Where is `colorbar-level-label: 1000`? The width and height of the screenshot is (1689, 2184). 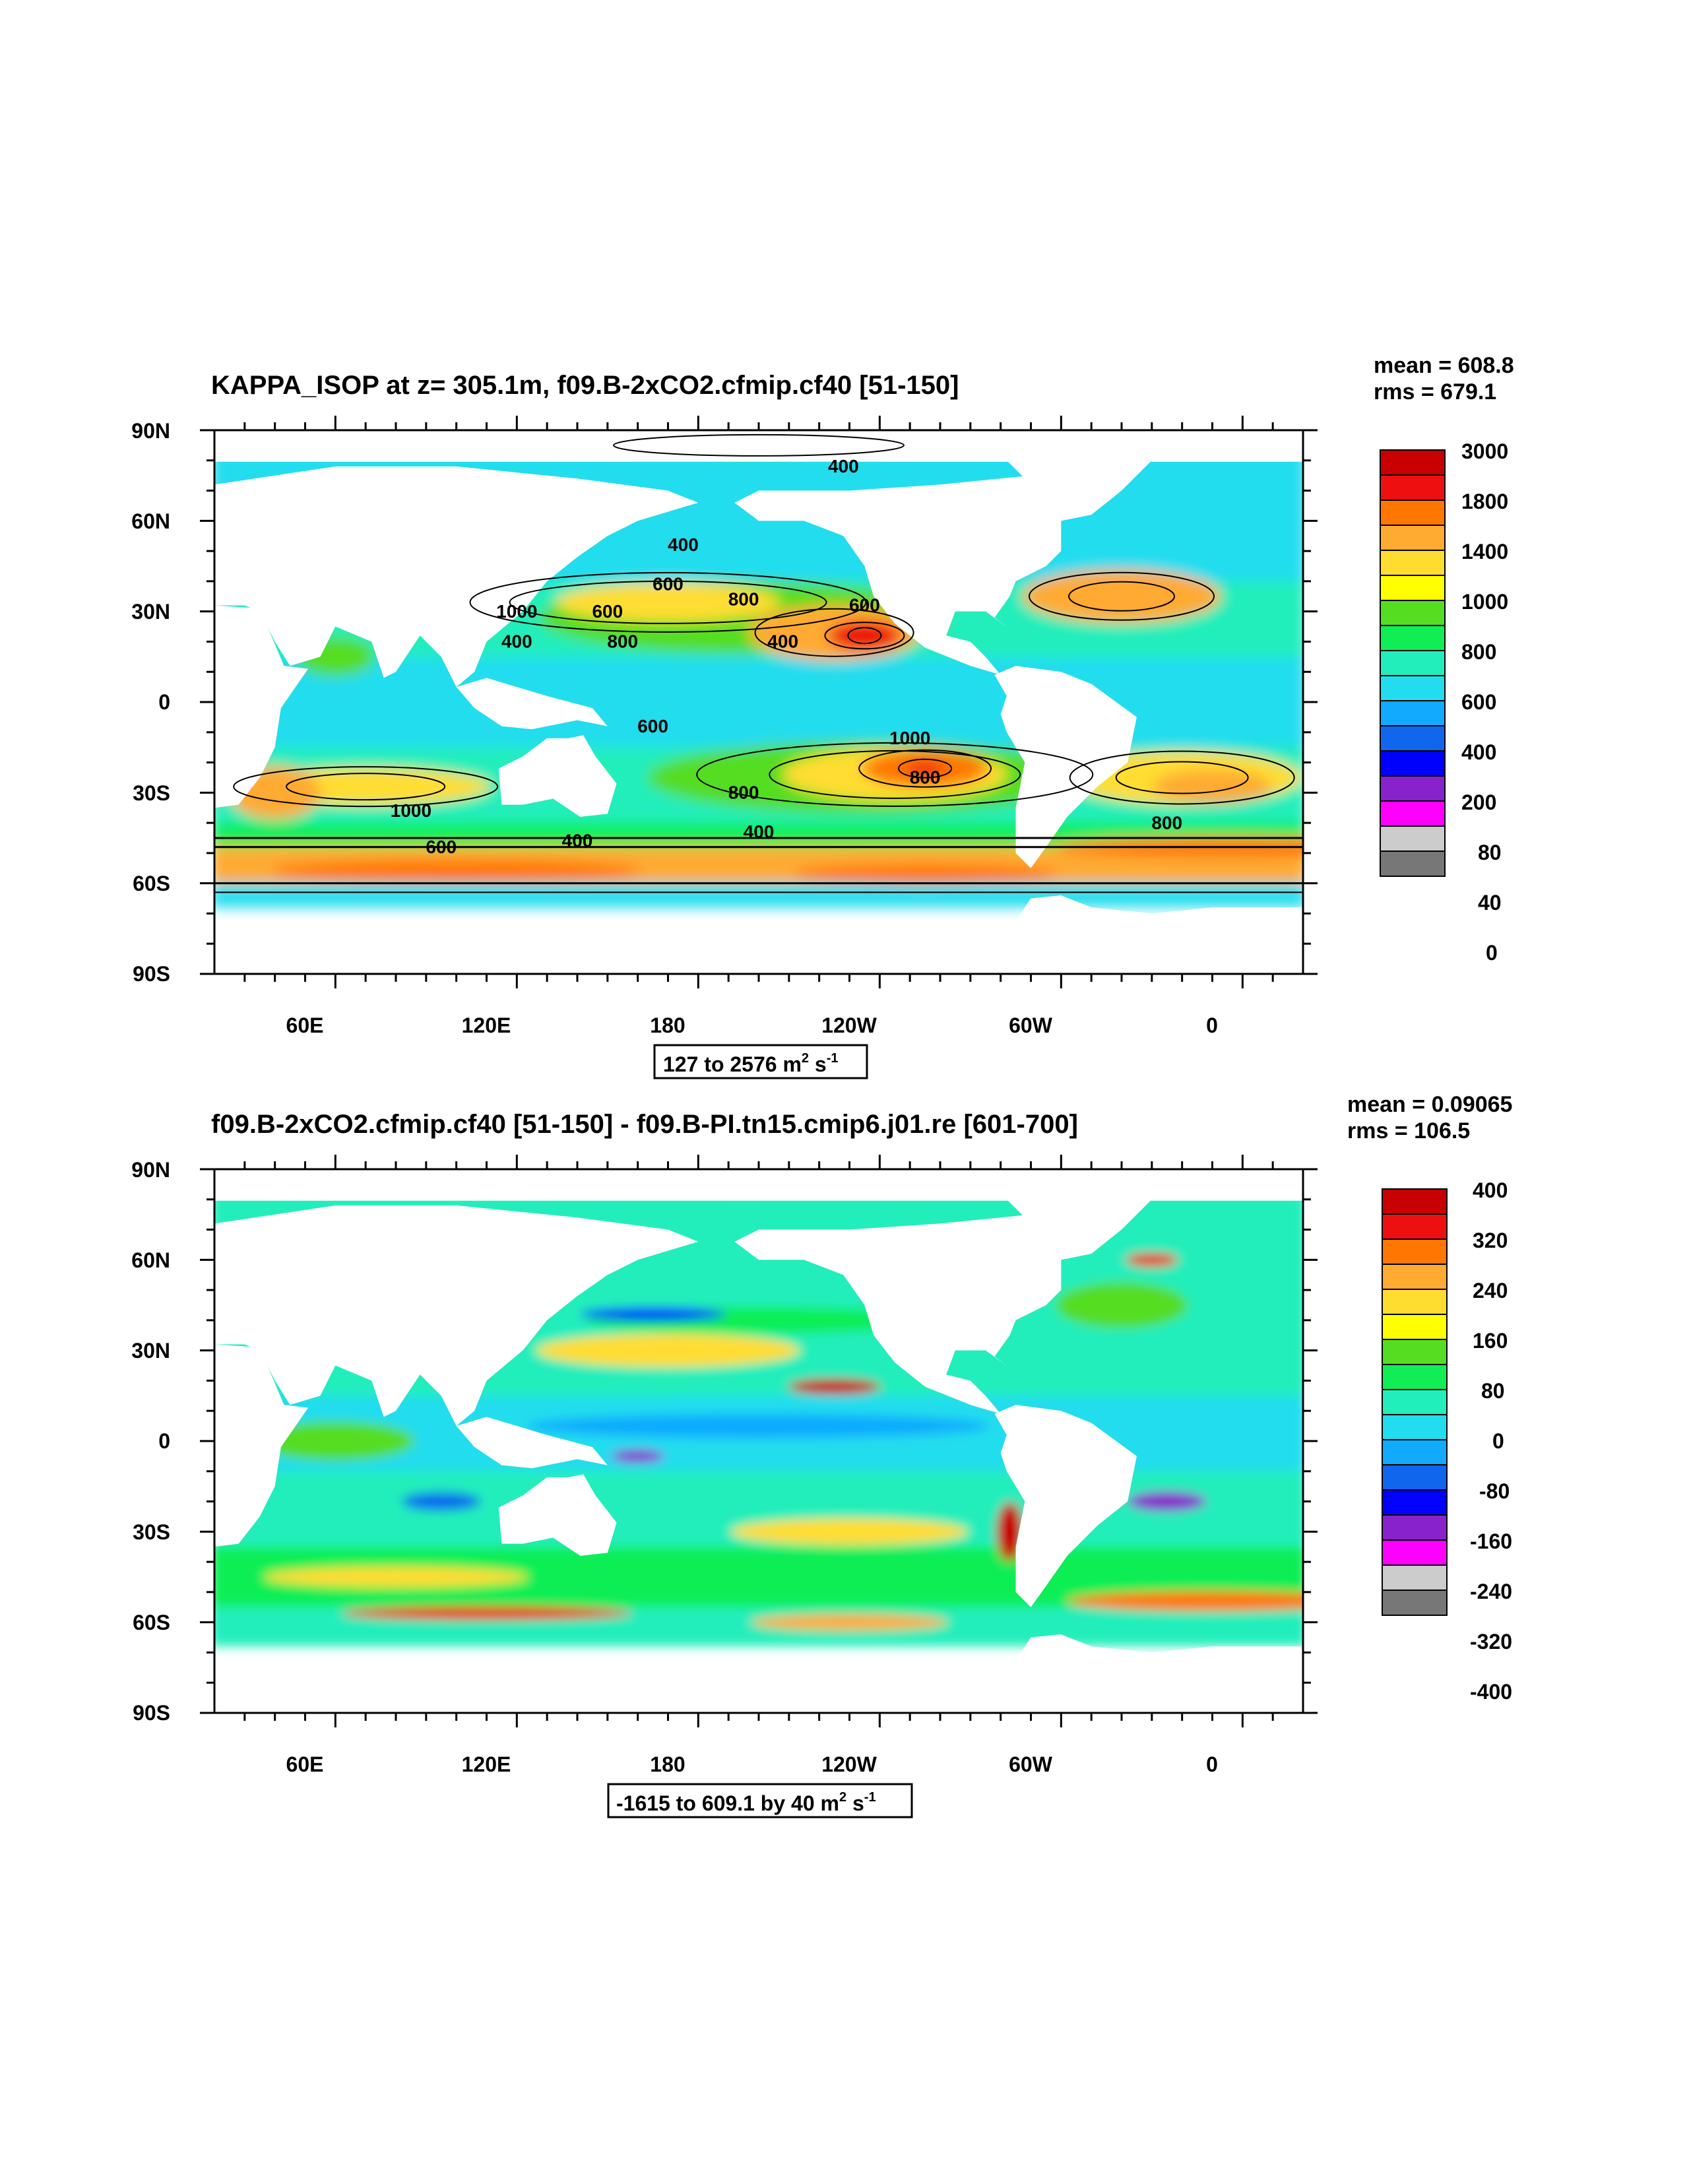
colorbar-level-label: 1000 is located at coordinates (1484, 602).